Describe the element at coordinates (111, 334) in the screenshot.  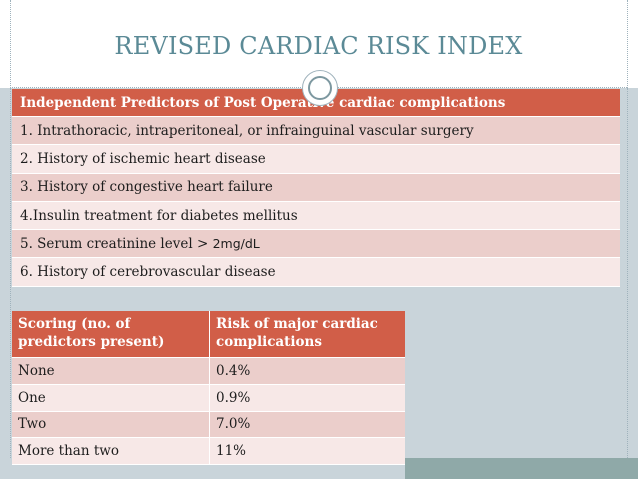
I see `scoring-header-predictors: Scoring (no. of predictors present)` at that location.